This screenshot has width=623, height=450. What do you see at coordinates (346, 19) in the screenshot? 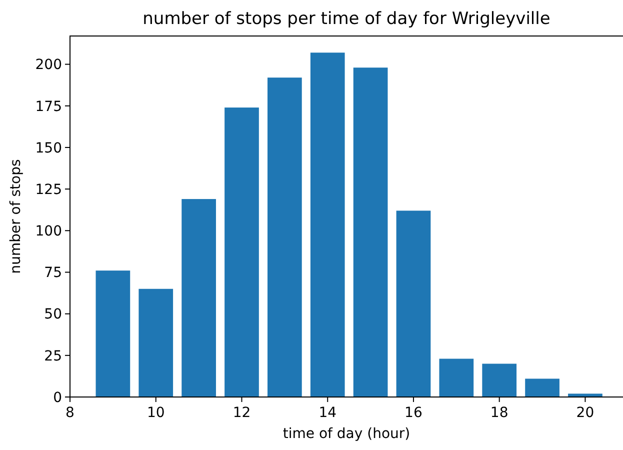
I see `chart-title: number of stops per time of day for Wrigleyville` at bounding box center [346, 19].